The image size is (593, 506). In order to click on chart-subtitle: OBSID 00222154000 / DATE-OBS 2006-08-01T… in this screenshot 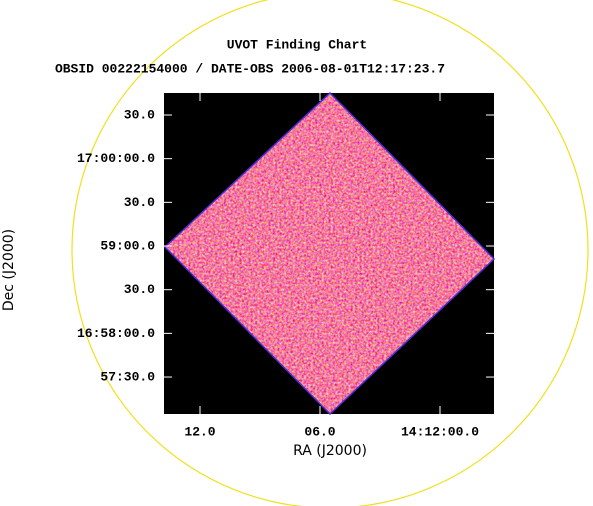, I will do `click(250, 68)`.